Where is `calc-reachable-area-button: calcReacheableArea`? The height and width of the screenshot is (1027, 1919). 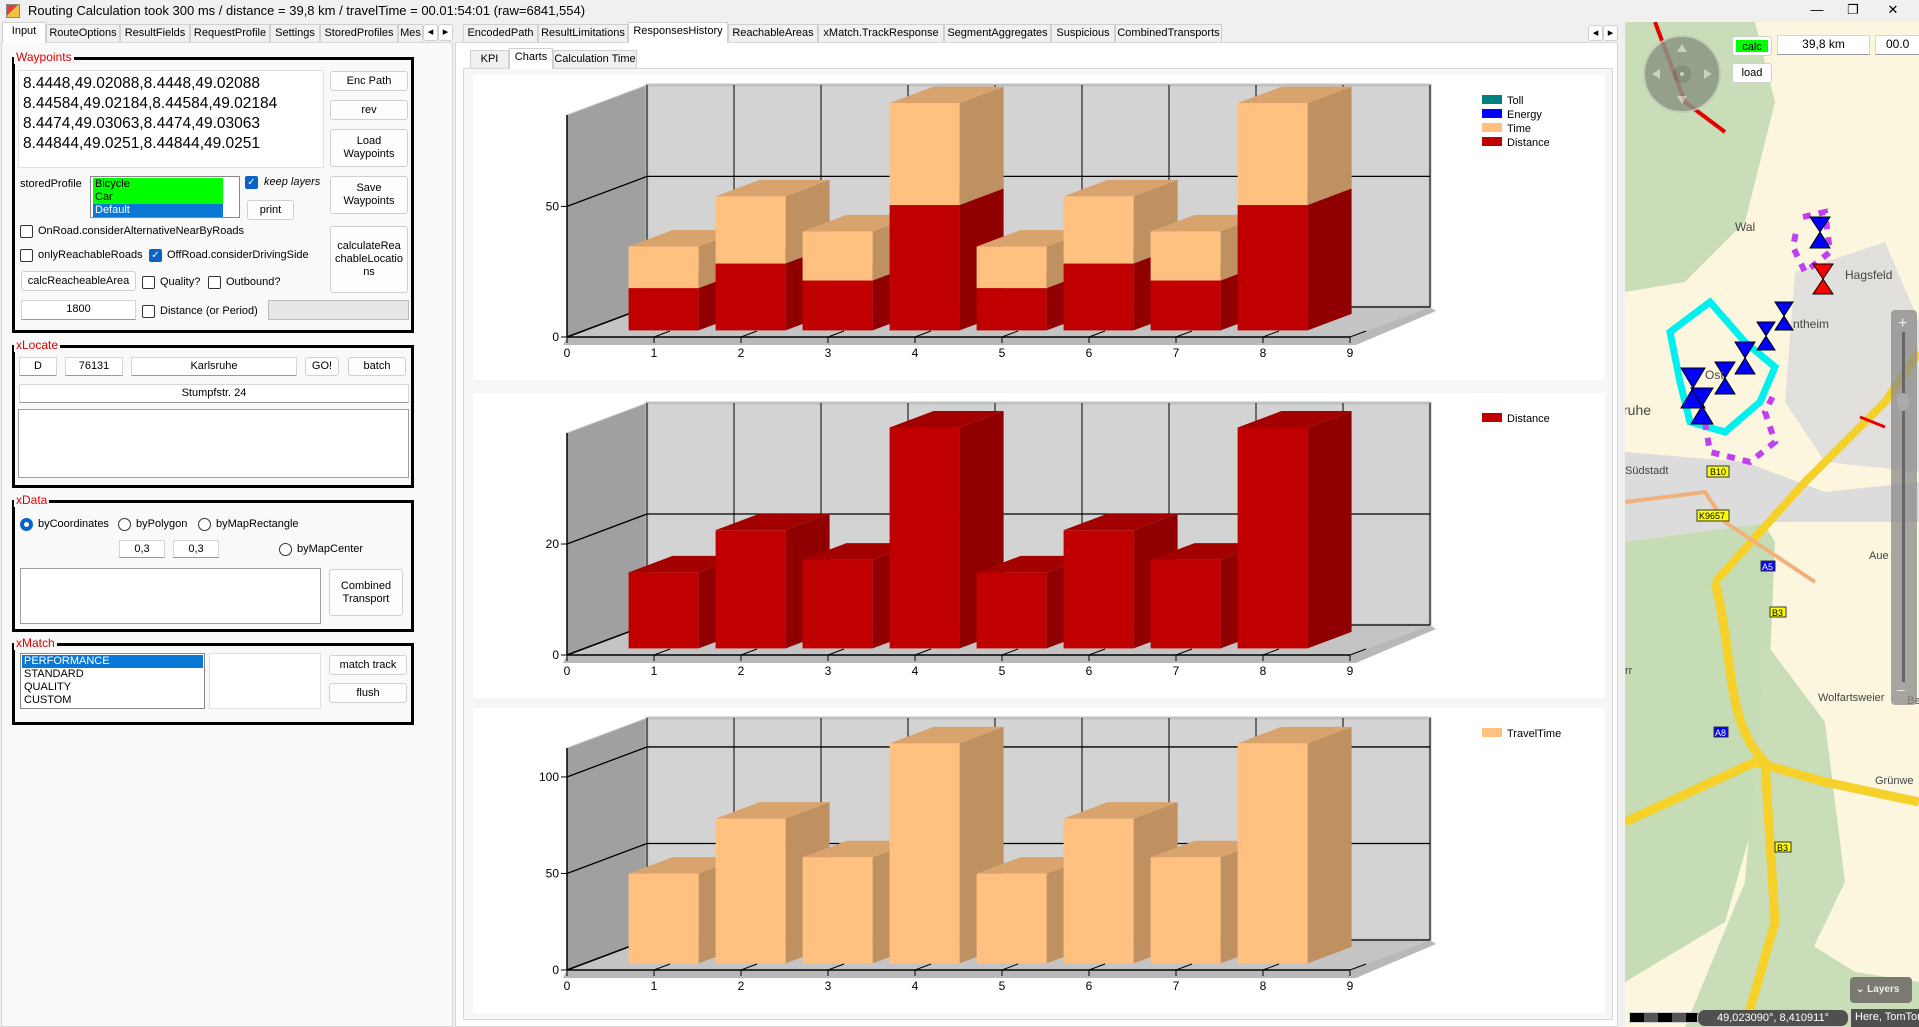
calc-reachable-area-button: calcReacheableArea is located at coordinates (78, 281).